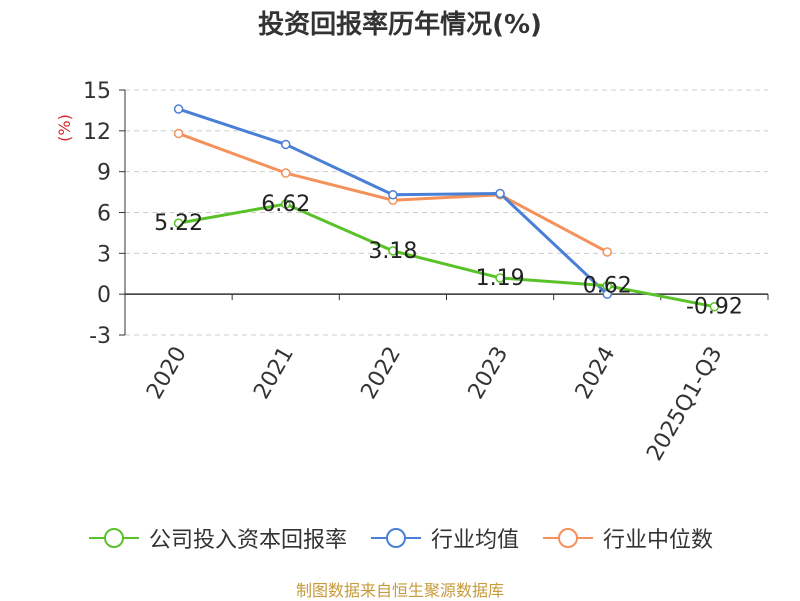 The height and width of the screenshot is (601, 800). Describe the element at coordinates (97, 132) in the screenshot. I see `y-tick-label: 12` at that location.